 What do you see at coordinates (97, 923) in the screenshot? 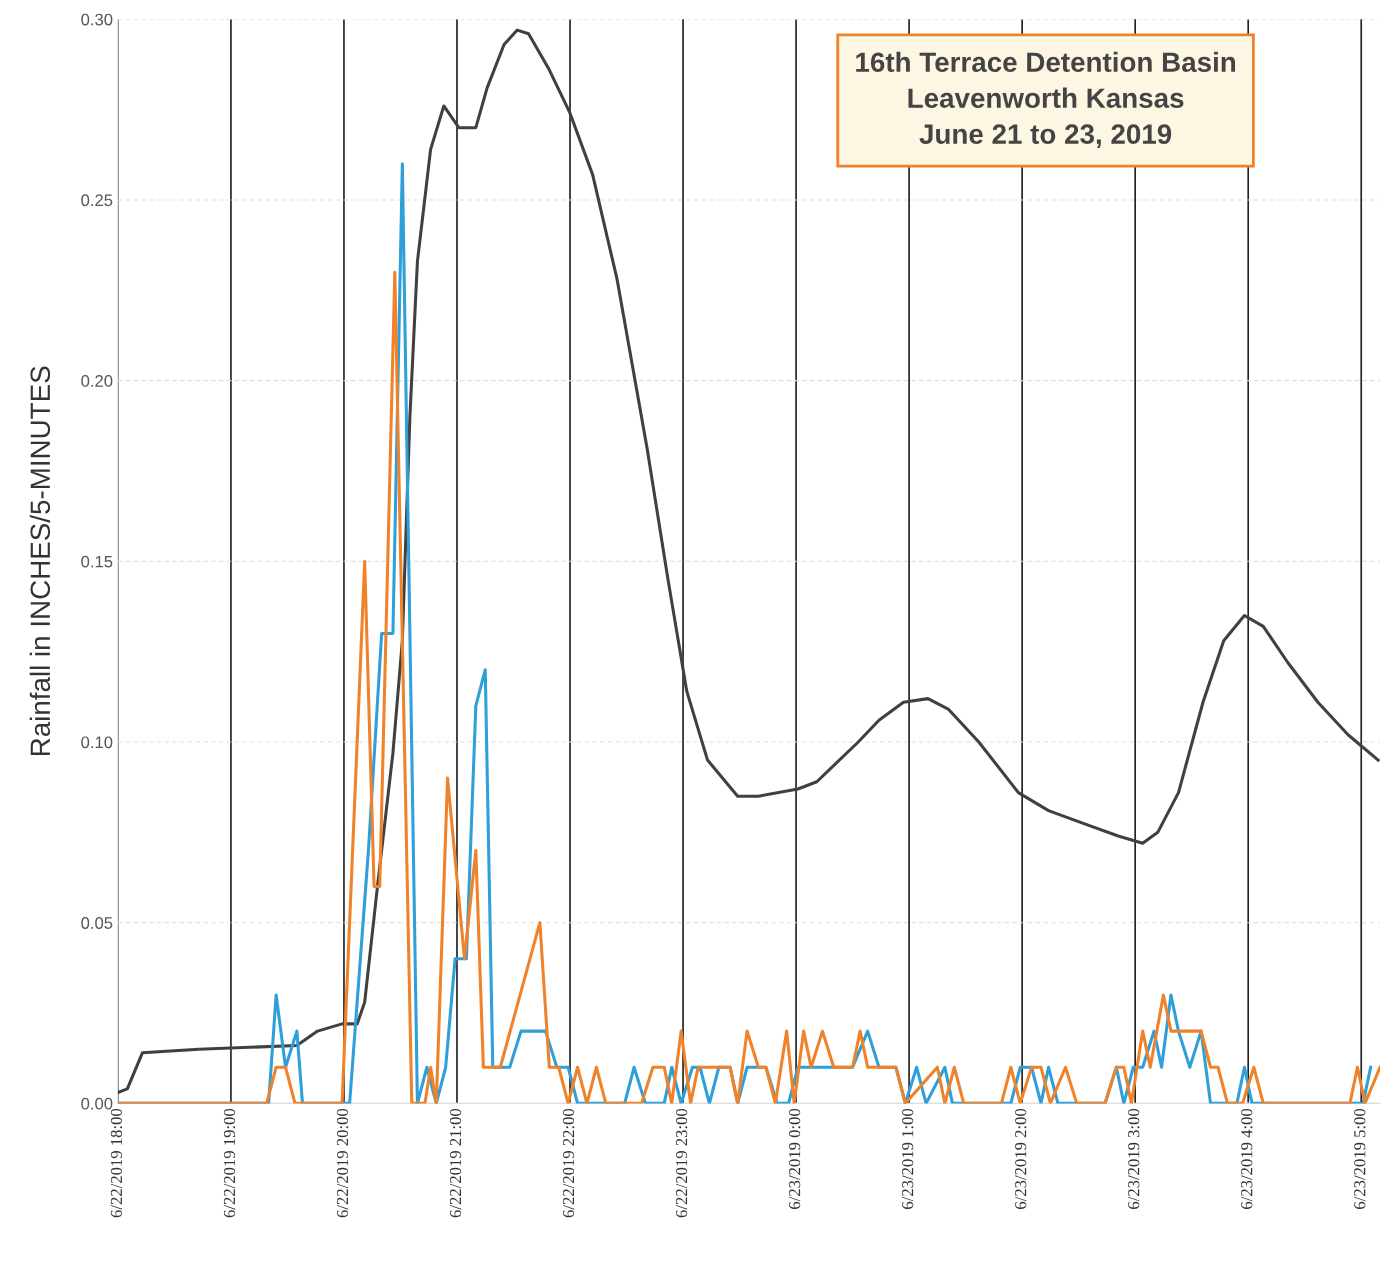
I see `y-tick-label: 0.05` at bounding box center [97, 923].